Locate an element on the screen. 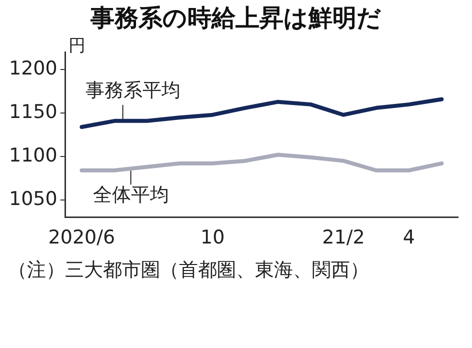 Image resolution: width=472 pixels, height=348 pixels. x-tick-label: 2020/6 is located at coordinates (82, 237).